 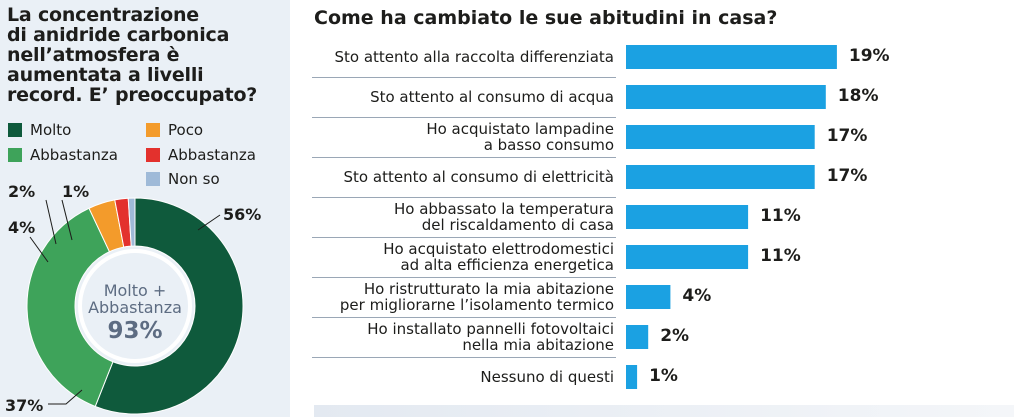 What do you see at coordinates (663, 376) in the screenshot?
I see `bar-value-label: 1%` at bounding box center [663, 376].